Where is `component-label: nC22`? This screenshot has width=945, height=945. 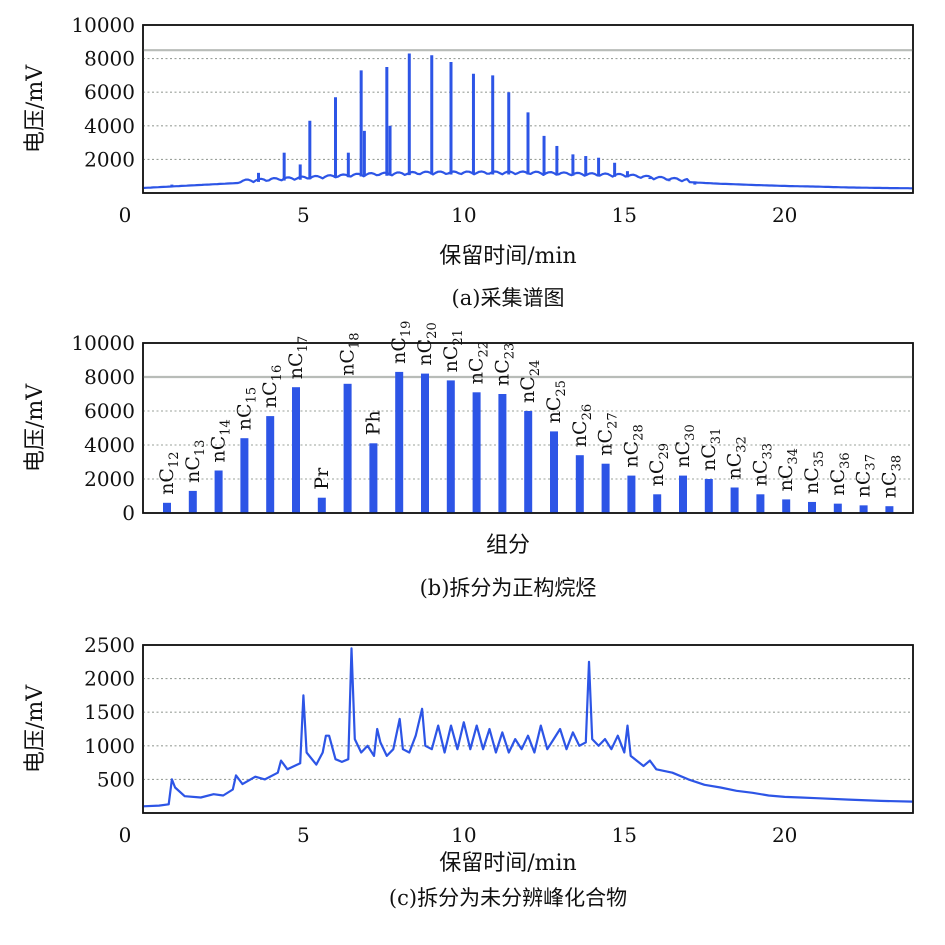 component-label: nC22 is located at coordinates (479, 362).